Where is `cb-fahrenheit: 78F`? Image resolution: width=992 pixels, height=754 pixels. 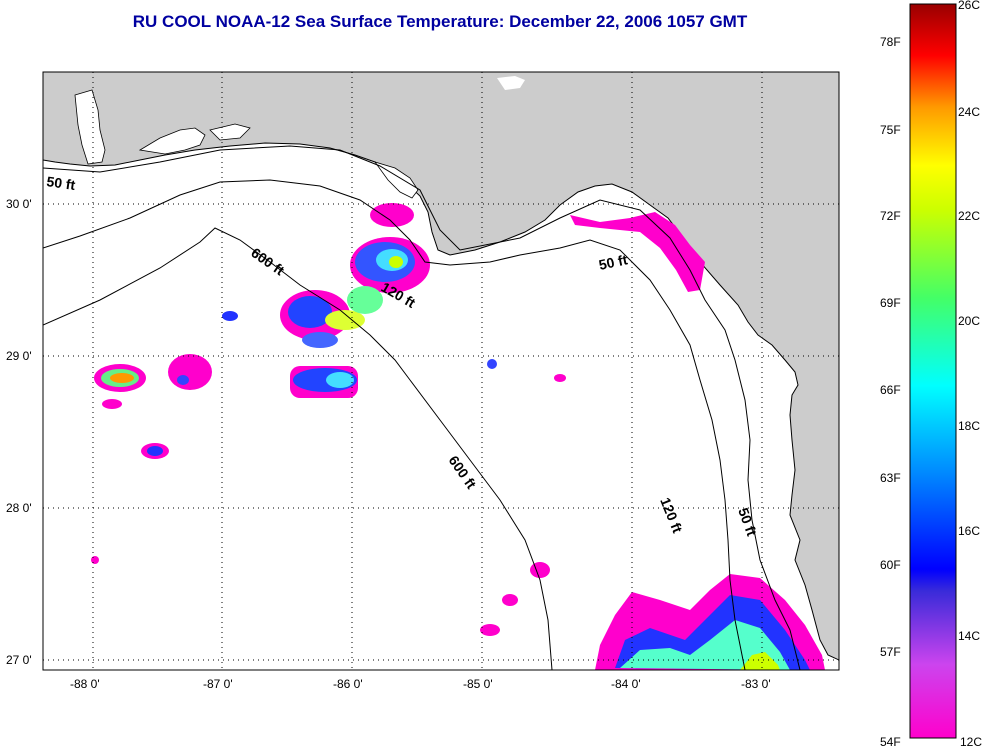 cb-fahrenheit: 78F is located at coordinates (890, 42).